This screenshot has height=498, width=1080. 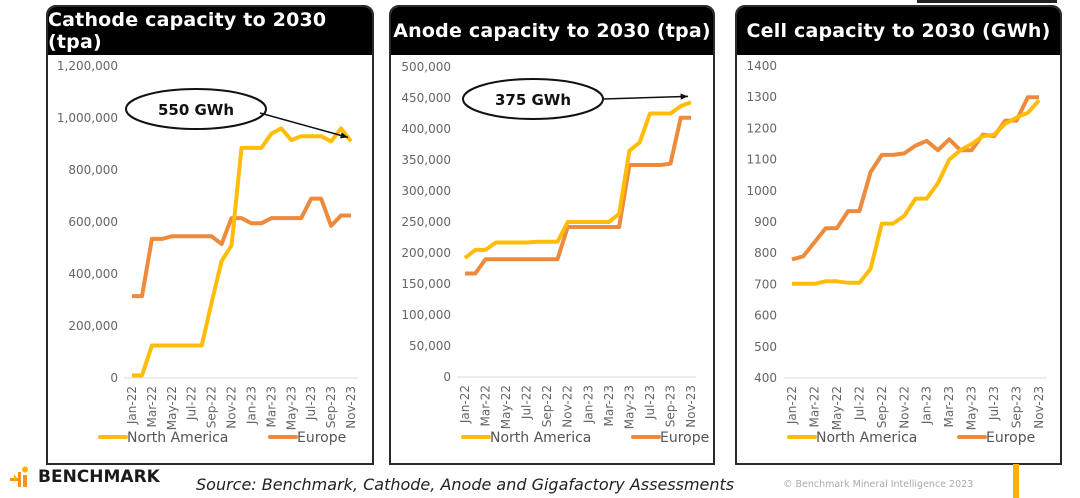 What do you see at coordinates (426, 160) in the screenshot?
I see `y-tick-label: 350,000` at bounding box center [426, 160].